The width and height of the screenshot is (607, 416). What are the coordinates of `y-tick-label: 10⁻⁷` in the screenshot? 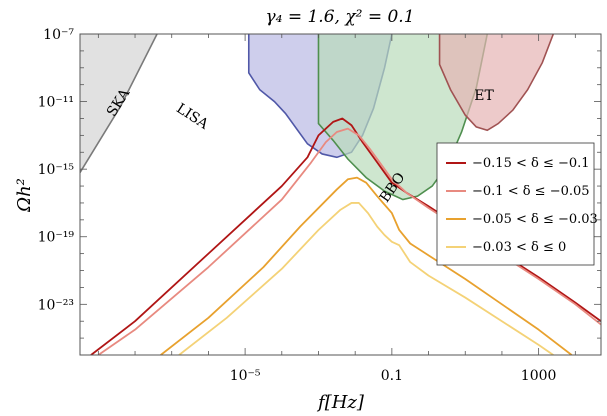 It's located at (58, 35).